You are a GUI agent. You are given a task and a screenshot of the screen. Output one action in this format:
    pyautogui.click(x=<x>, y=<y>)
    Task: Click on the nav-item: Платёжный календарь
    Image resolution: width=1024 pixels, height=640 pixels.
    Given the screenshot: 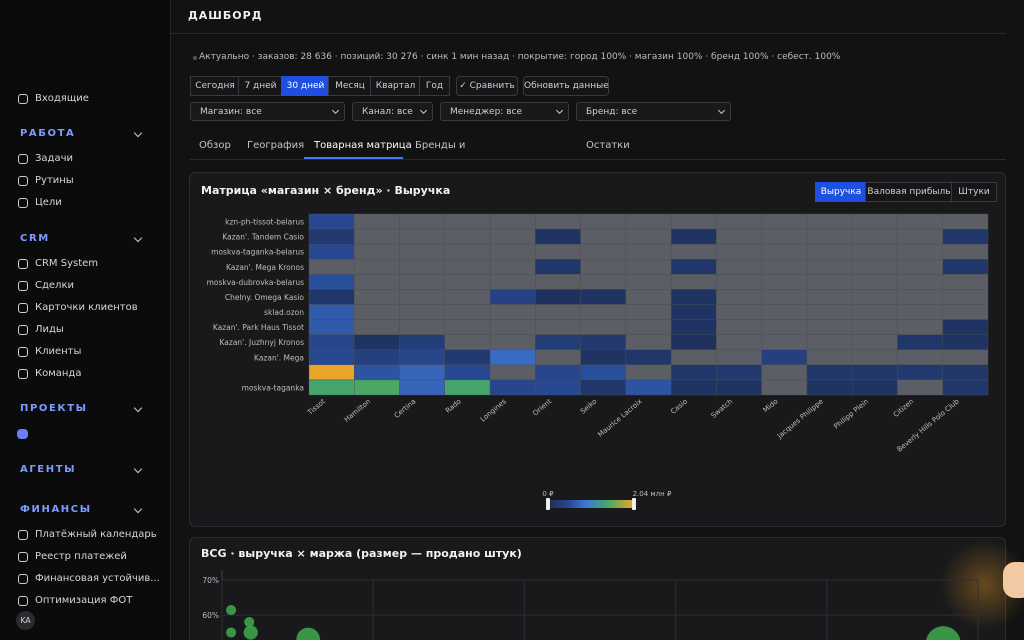 What is the action you would take?
    pyautogui.click(x=96, y=534)
    